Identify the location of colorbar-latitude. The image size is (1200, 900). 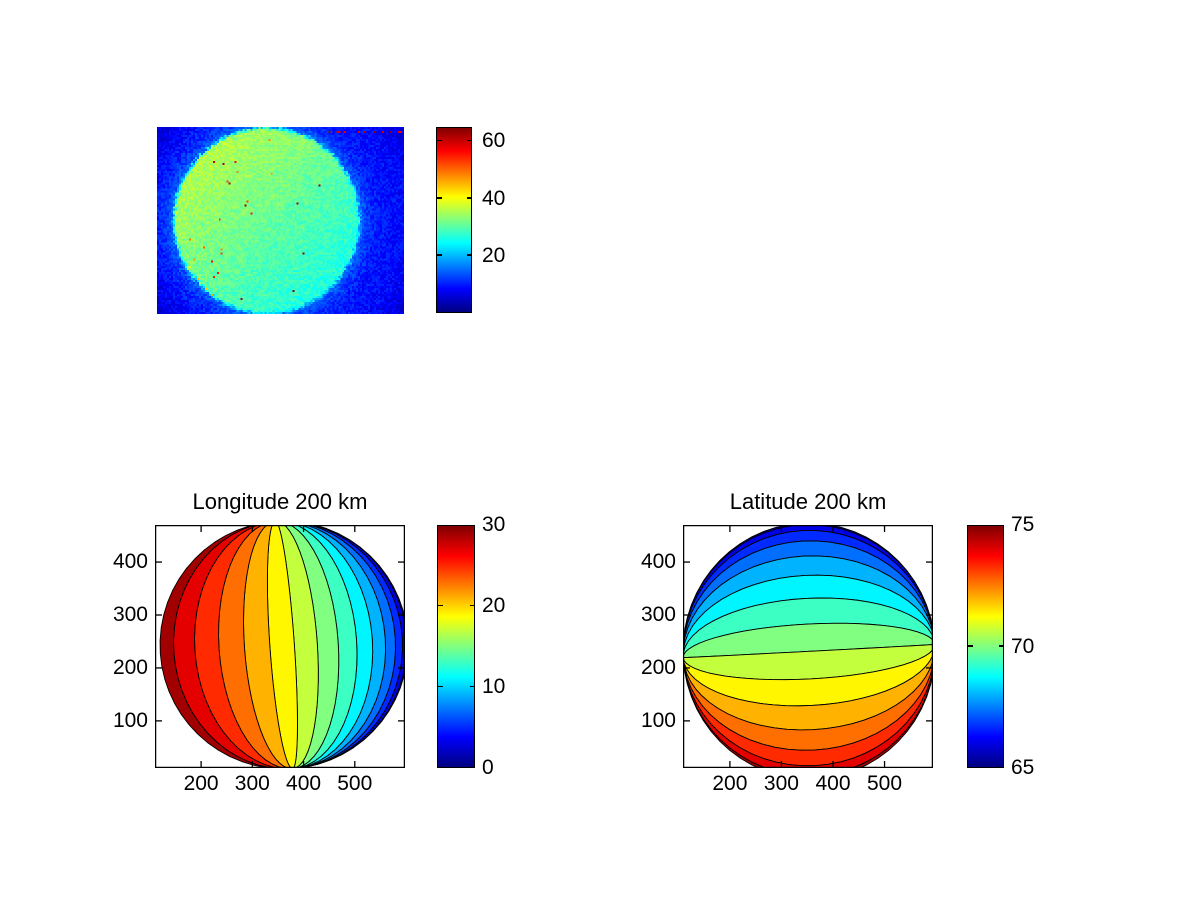
(985, 646).